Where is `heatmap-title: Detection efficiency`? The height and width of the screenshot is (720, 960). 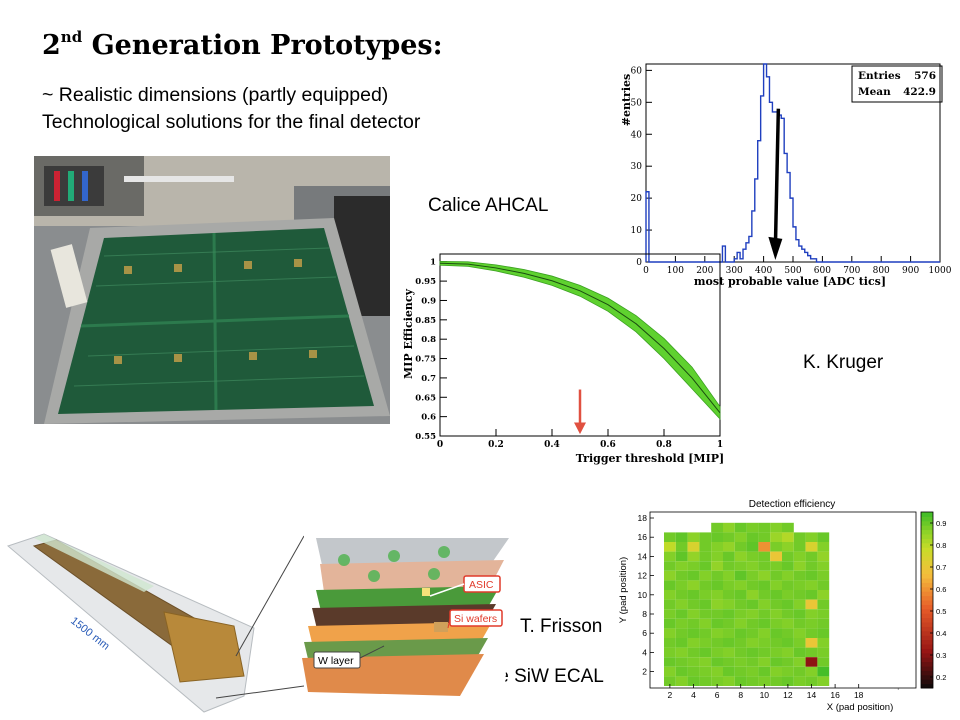 heatmap-title: Detection efficiency is located at coordinates (792, 504).